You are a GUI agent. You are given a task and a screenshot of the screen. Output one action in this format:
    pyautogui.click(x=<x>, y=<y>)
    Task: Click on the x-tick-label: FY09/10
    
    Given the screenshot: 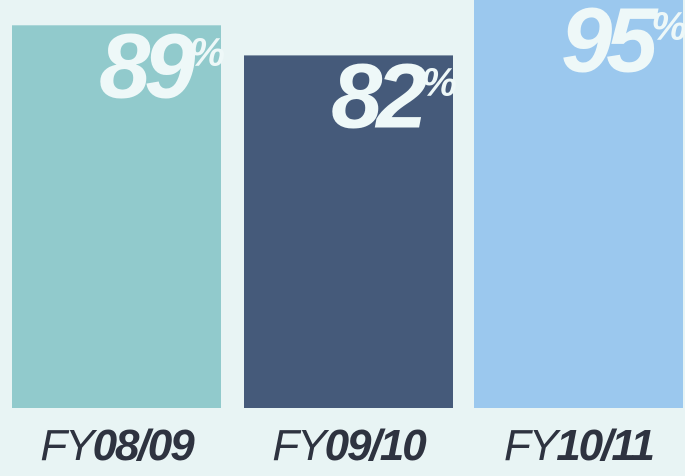 What is the action you would take?
    pyautogui.click(x=349, y=445)
    